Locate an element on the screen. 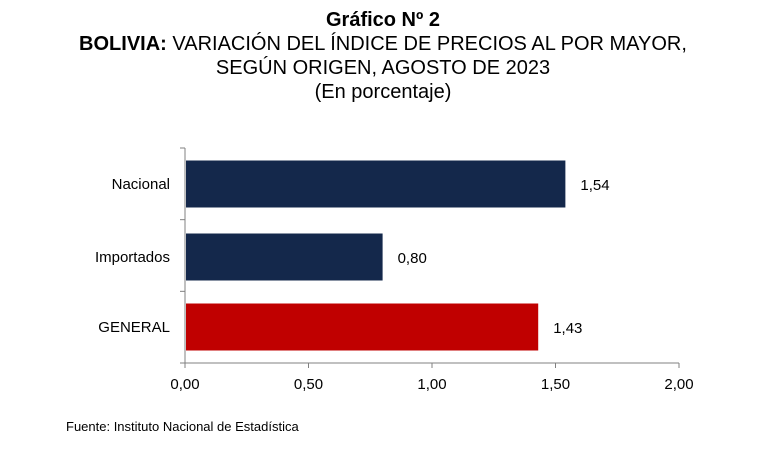 The width and height of the screenshot is (766, 449). chart-unit: (En porcentaje) is located at coordinates (383, 92).